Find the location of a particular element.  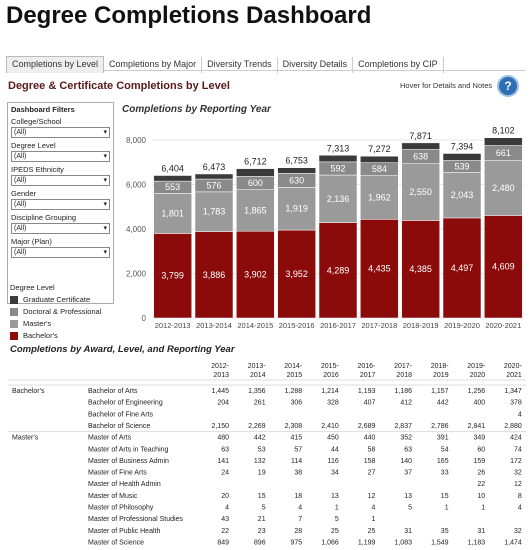

cell: 440 is located at coordinates (370, 438).